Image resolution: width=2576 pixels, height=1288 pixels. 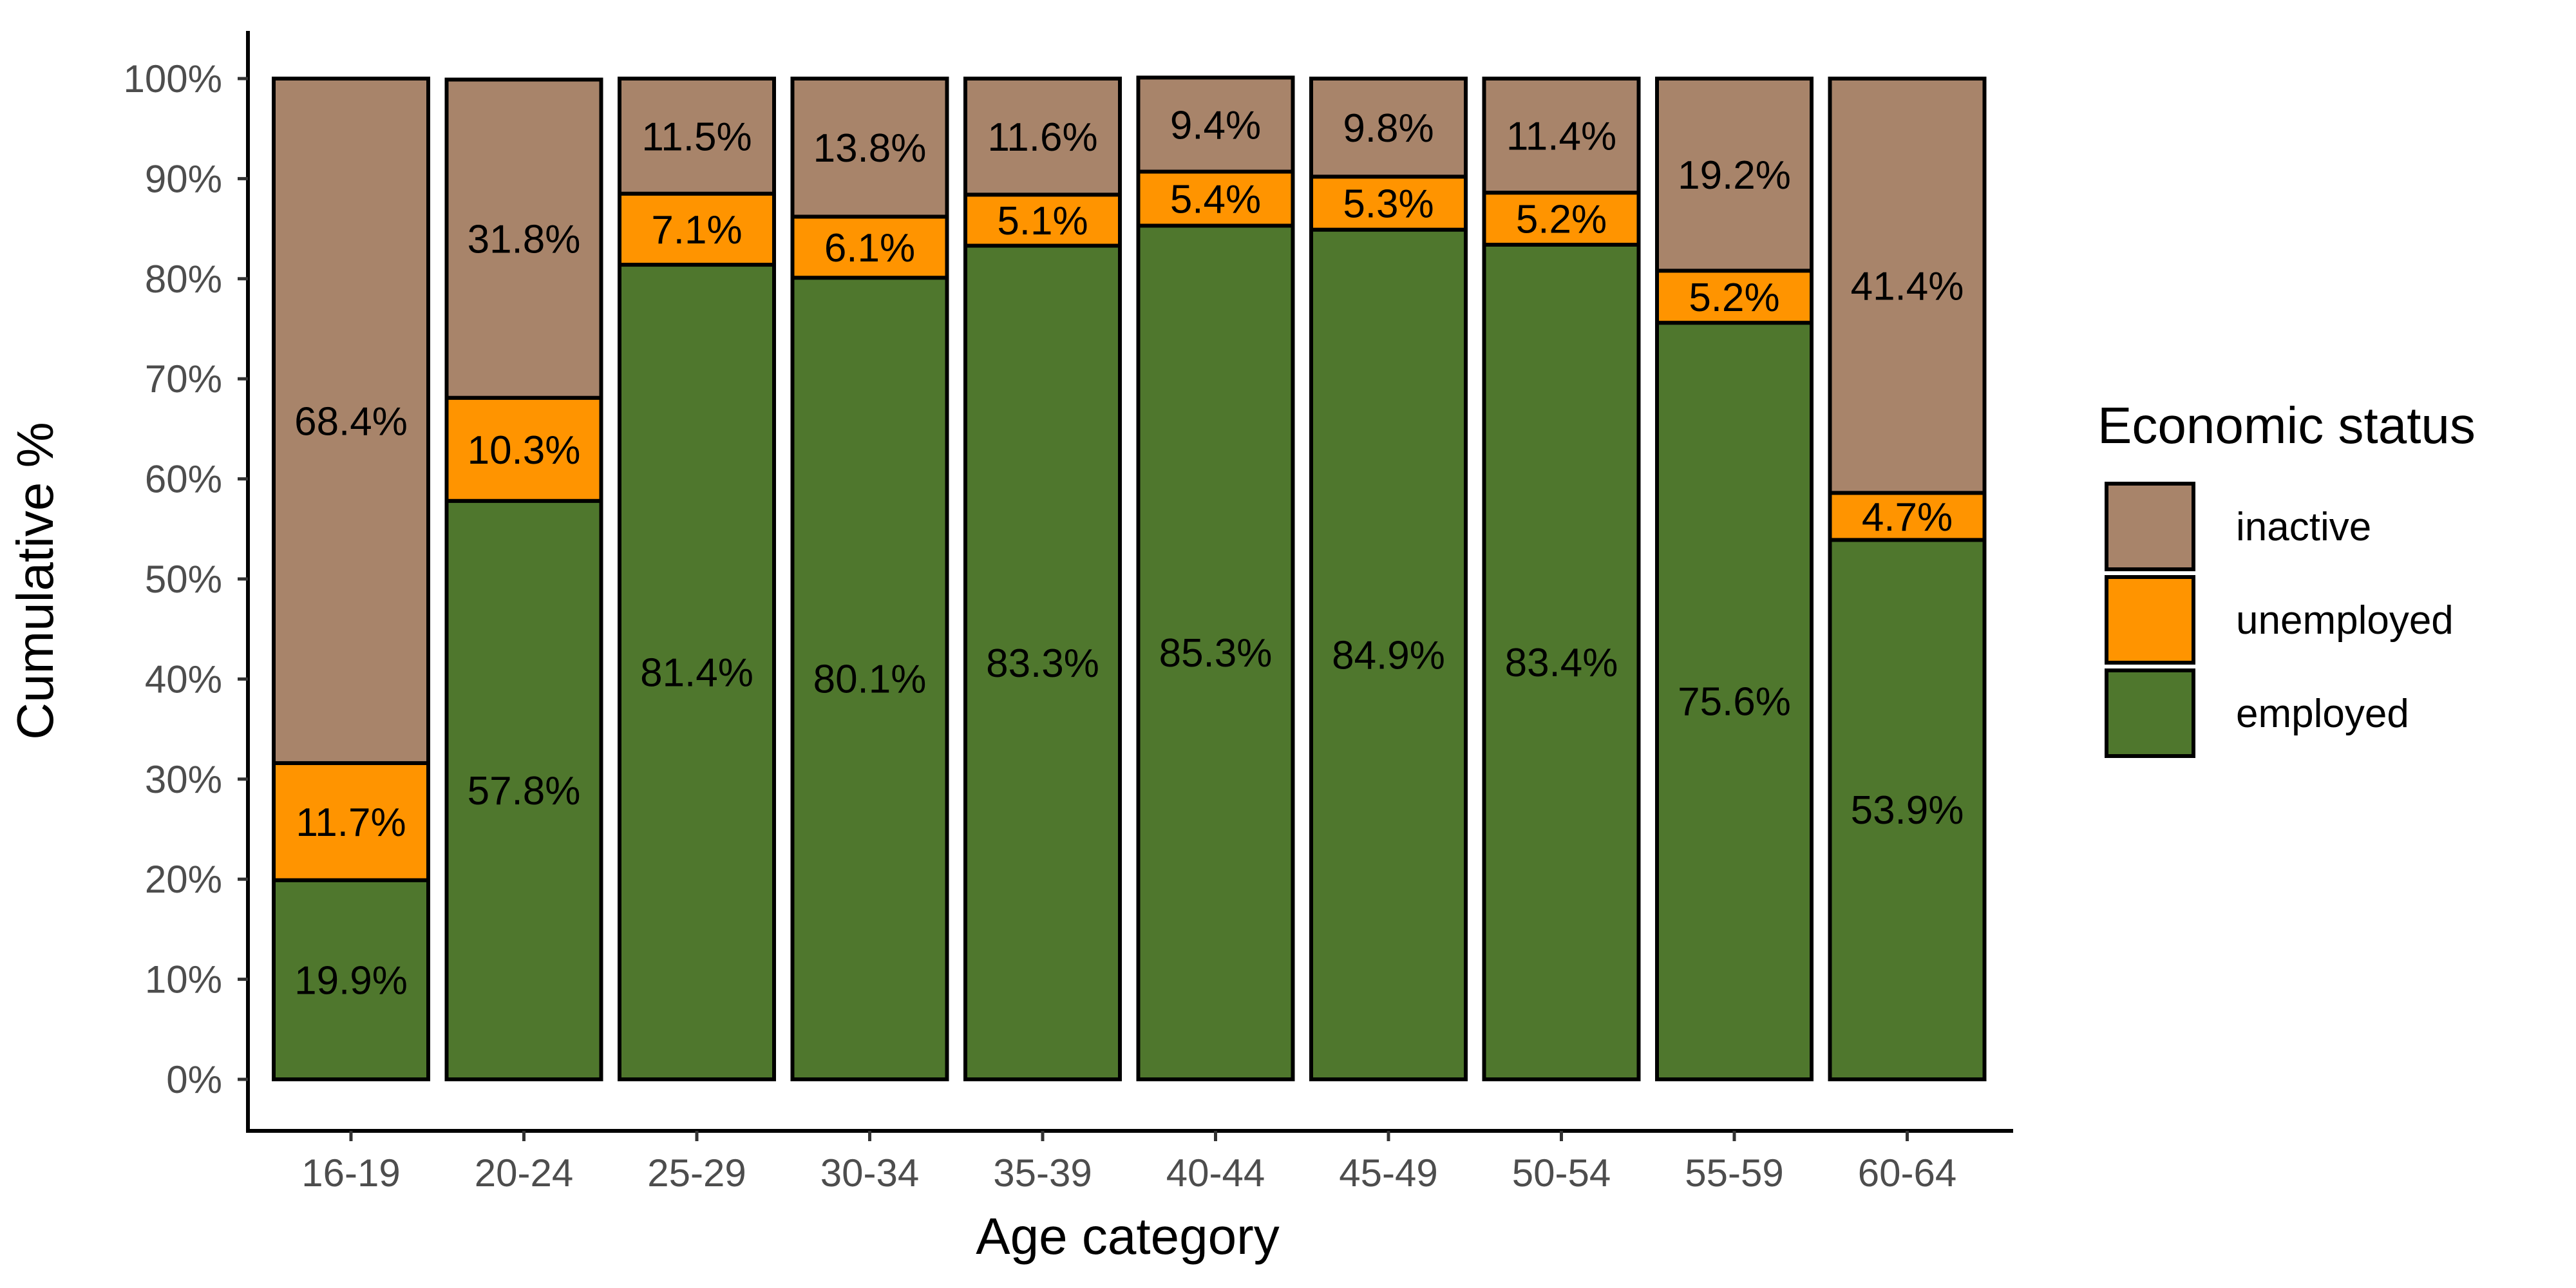 I want to click on y-tick-label: 50%, so click(x=183, y=579).